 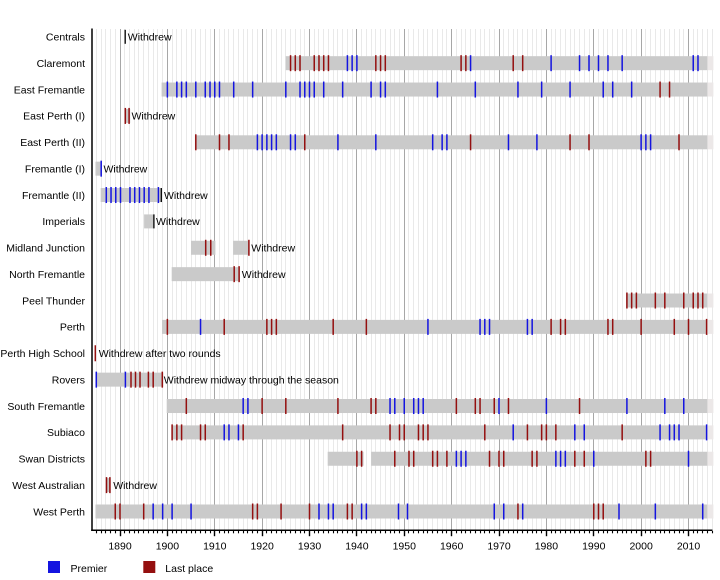 I want to click on svg-text: 1960, so click(x=452, y=546).